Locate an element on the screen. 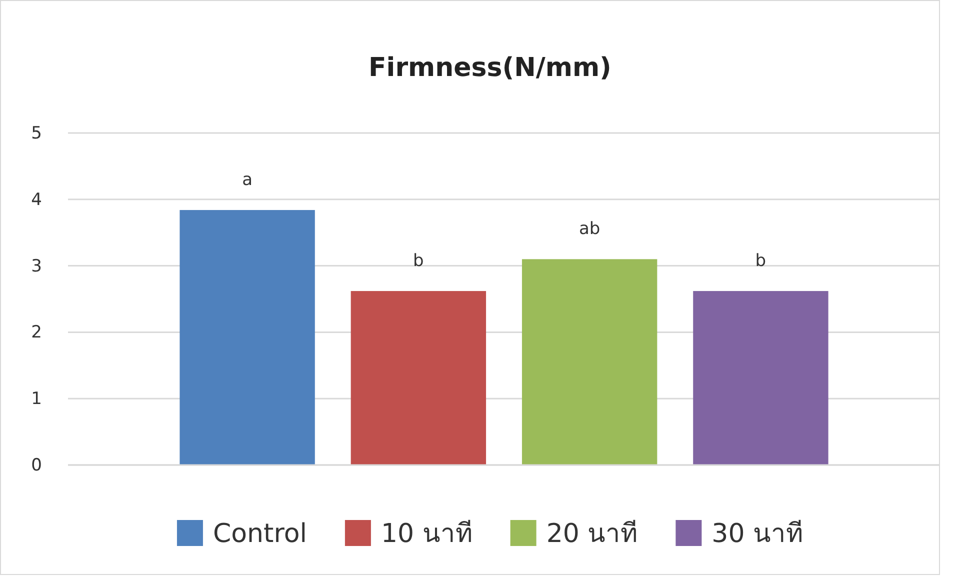 The width and height of the screenshot is (956, 576). y-tick-label: 4 is located at coordinates (36, 200).